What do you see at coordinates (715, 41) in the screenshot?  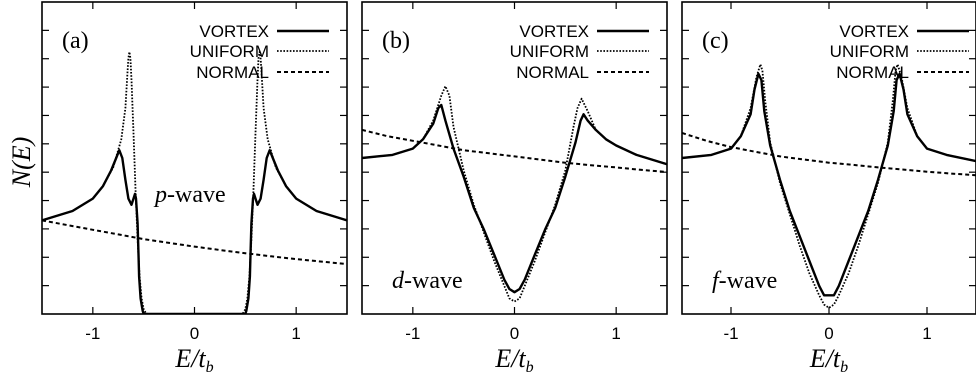 I see `panel-label: (c)` at bounding box center [715, 41].